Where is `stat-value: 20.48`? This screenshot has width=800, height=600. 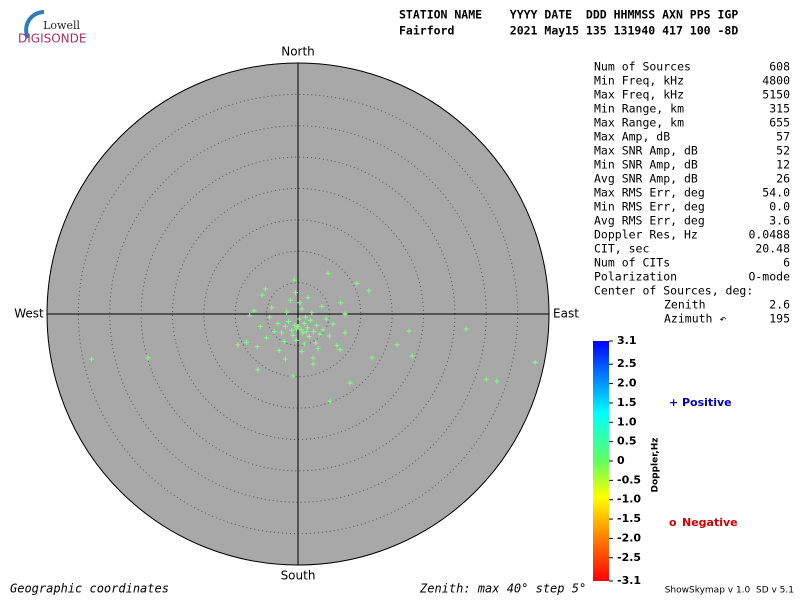 stat-value: 20.48 is located at coordinates (772, 249).